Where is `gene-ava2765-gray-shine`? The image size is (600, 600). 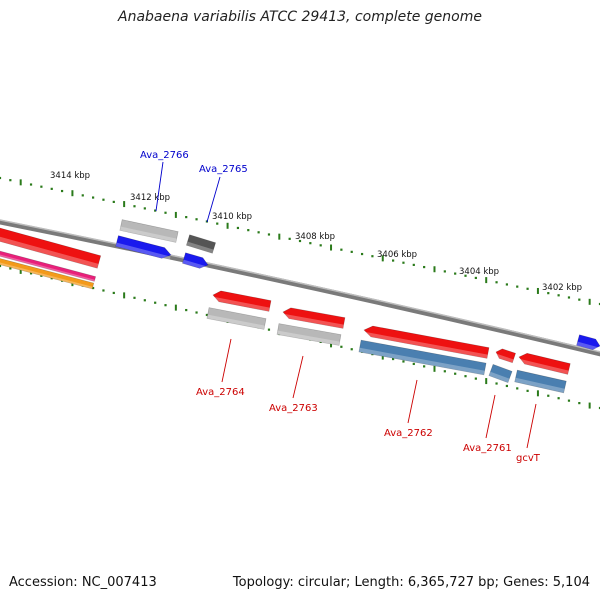
gene-ava2765-gray-shine is located at coordinates (200, 247).